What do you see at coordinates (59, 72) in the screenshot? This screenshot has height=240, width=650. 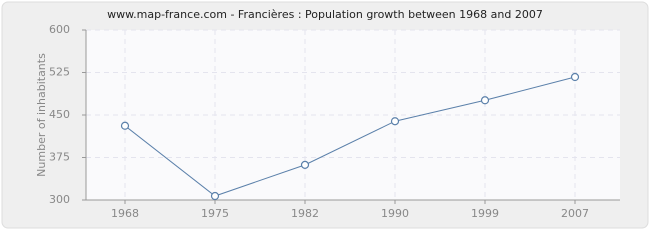 I see `y-tick-label: 525` at bounding box center [59, 72].